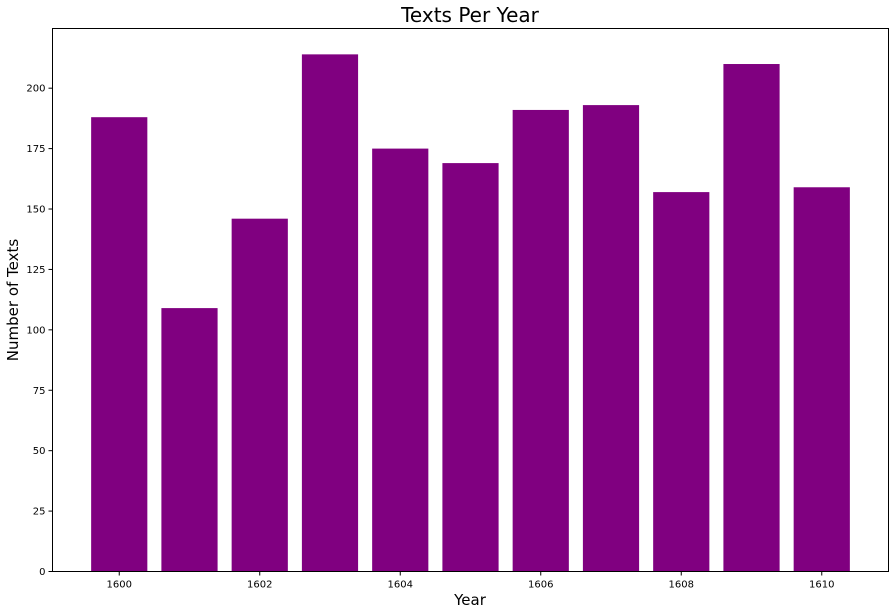  What do you see at coordinates (681, 585) in the screenshot?
I see `x-tick-label-1608: 1608` at bounding box center [681, 585].